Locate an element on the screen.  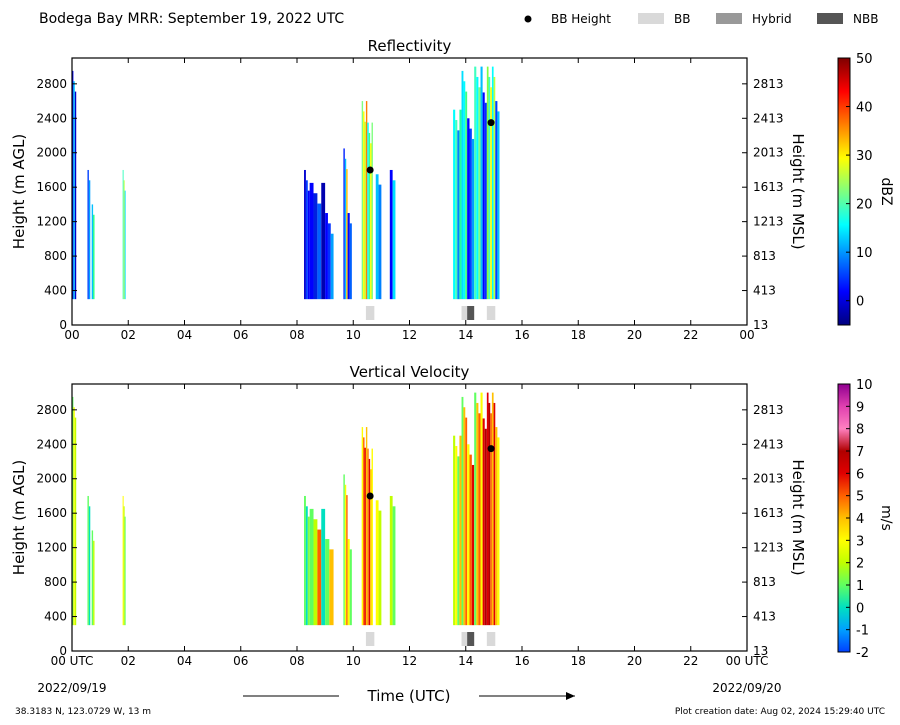
y-axis-label: Height (m AGL) is located at coordinates (19, 191).